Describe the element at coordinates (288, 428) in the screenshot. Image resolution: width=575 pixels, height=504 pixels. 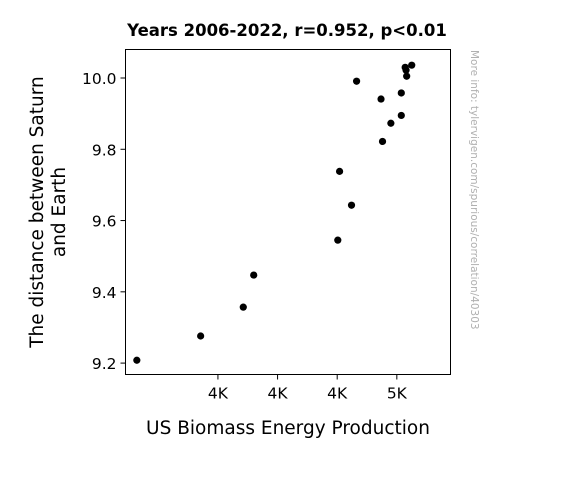
I see `x-axis-title: US Biomass Energy Production` at that location.